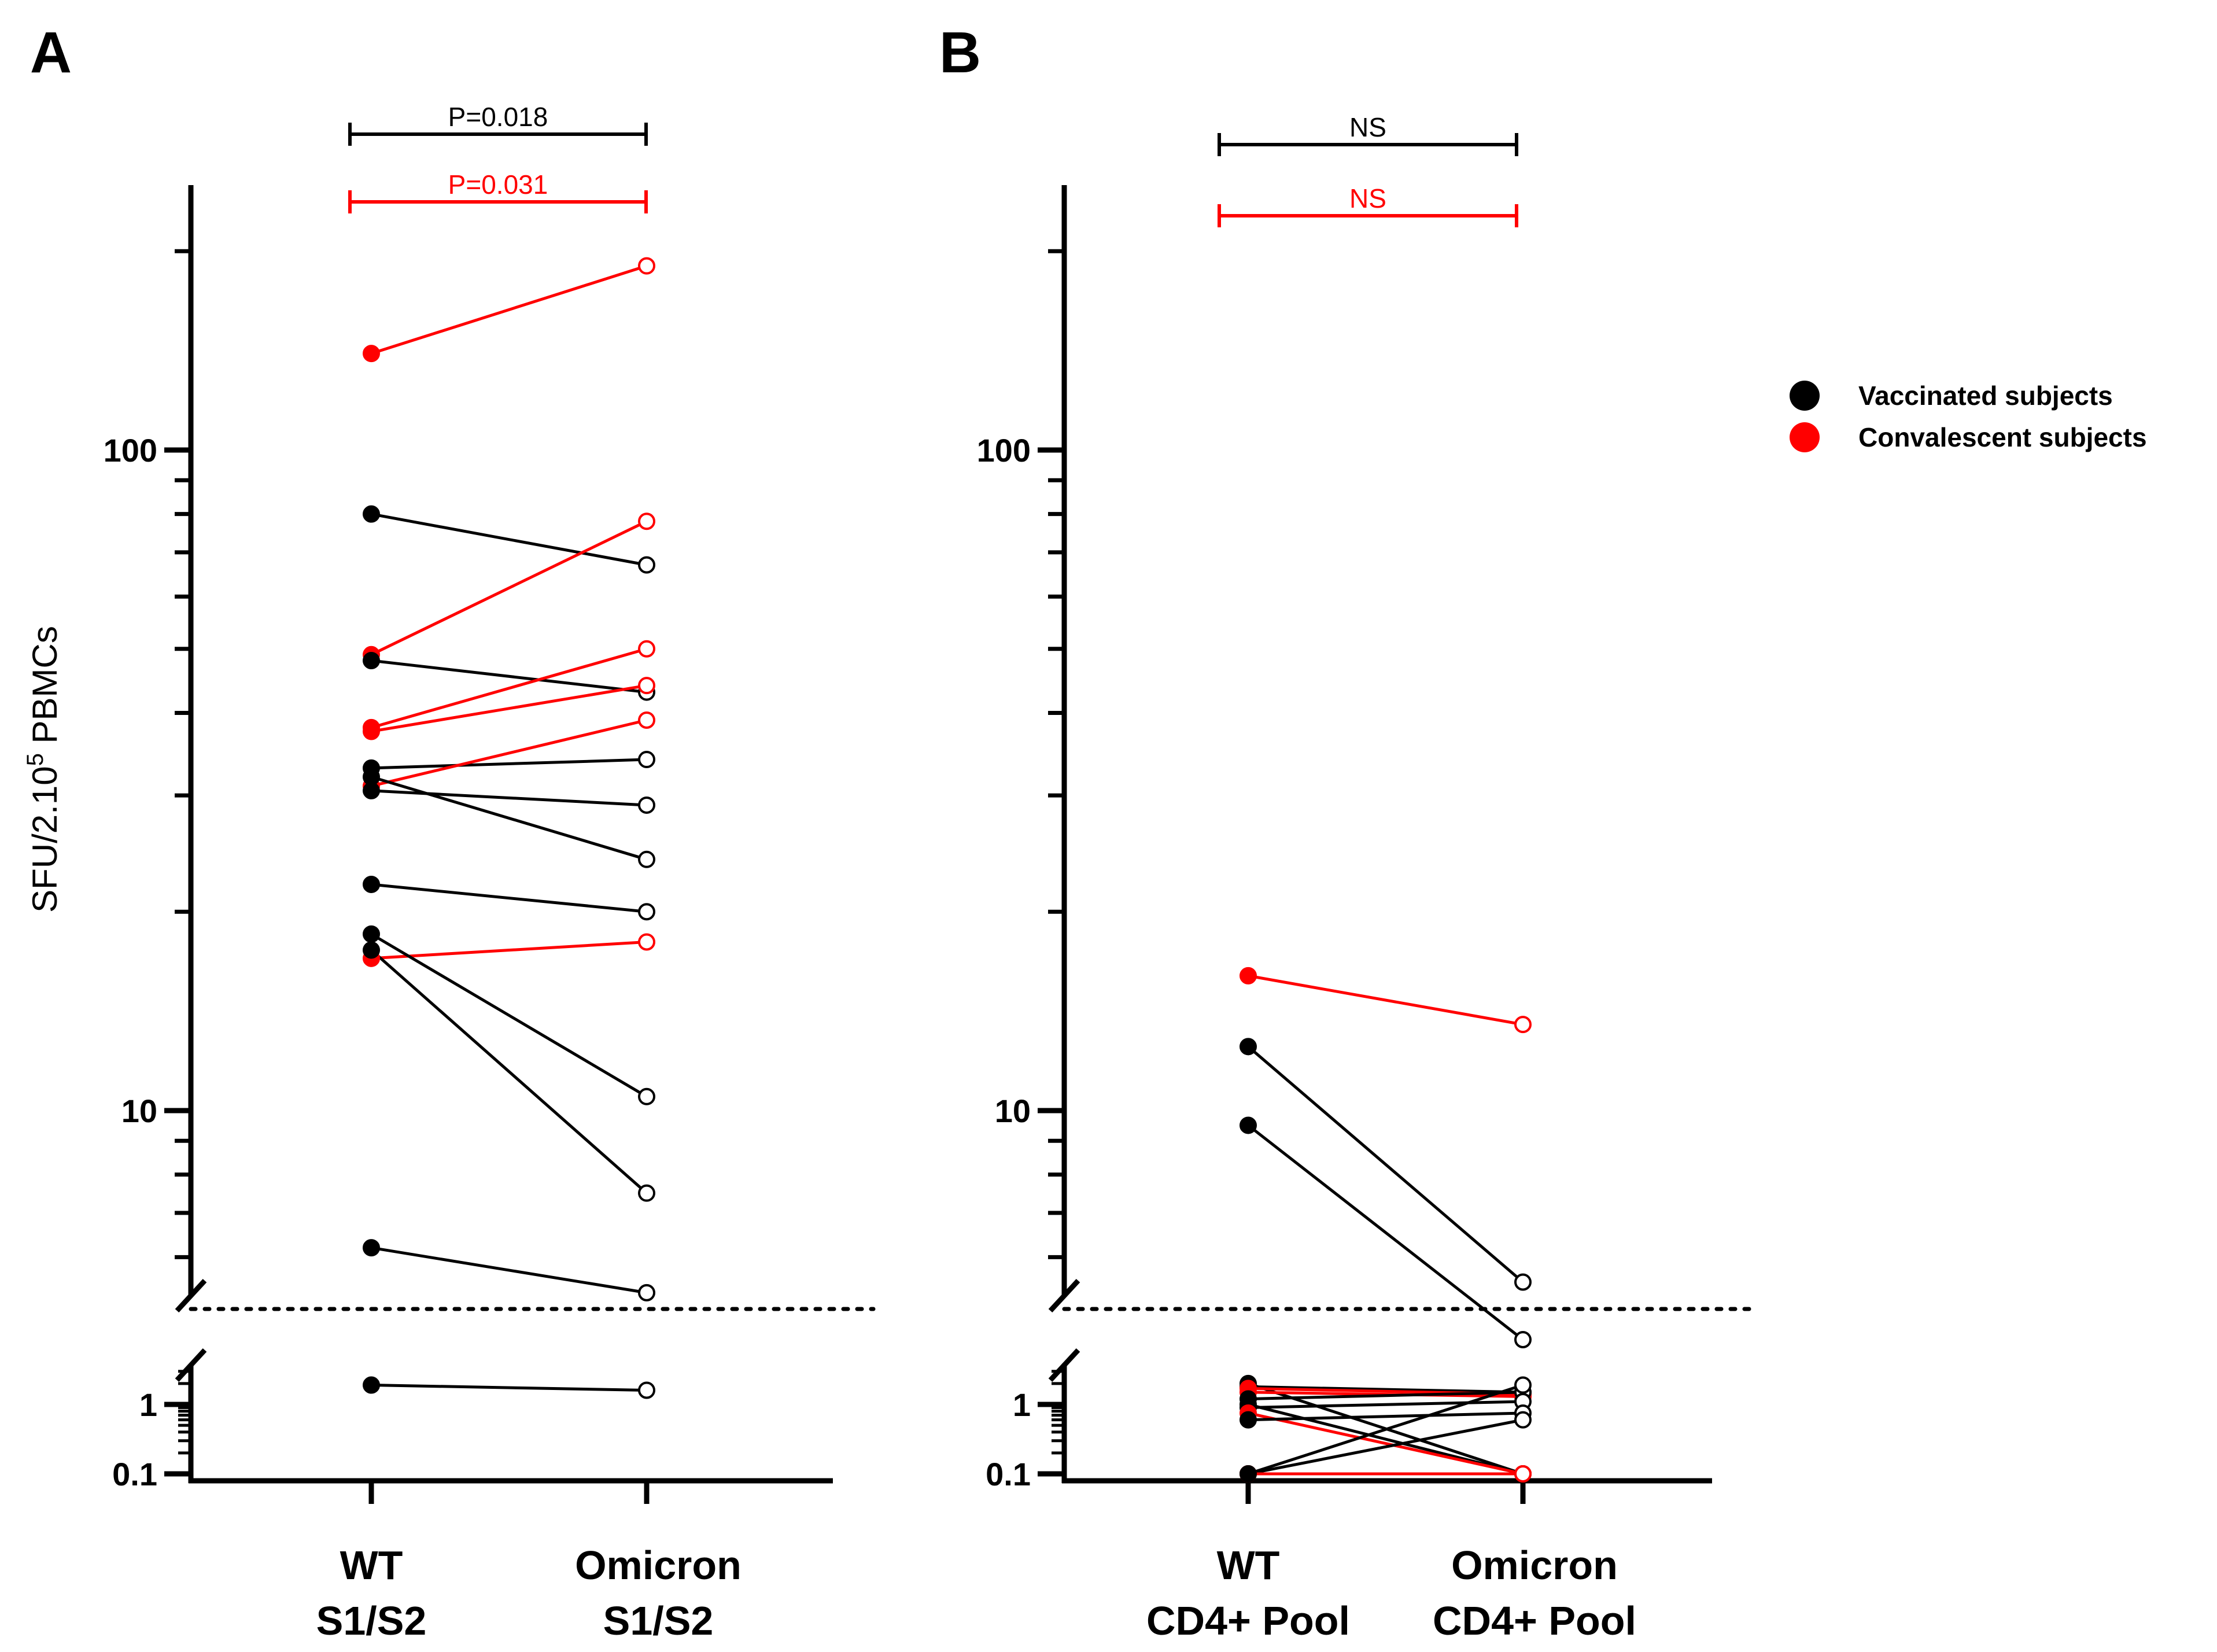 The height and width of the screenshot is (1652, 2217). I want to click on legend-label: Vaccinated subjects, so click(1985, 396).